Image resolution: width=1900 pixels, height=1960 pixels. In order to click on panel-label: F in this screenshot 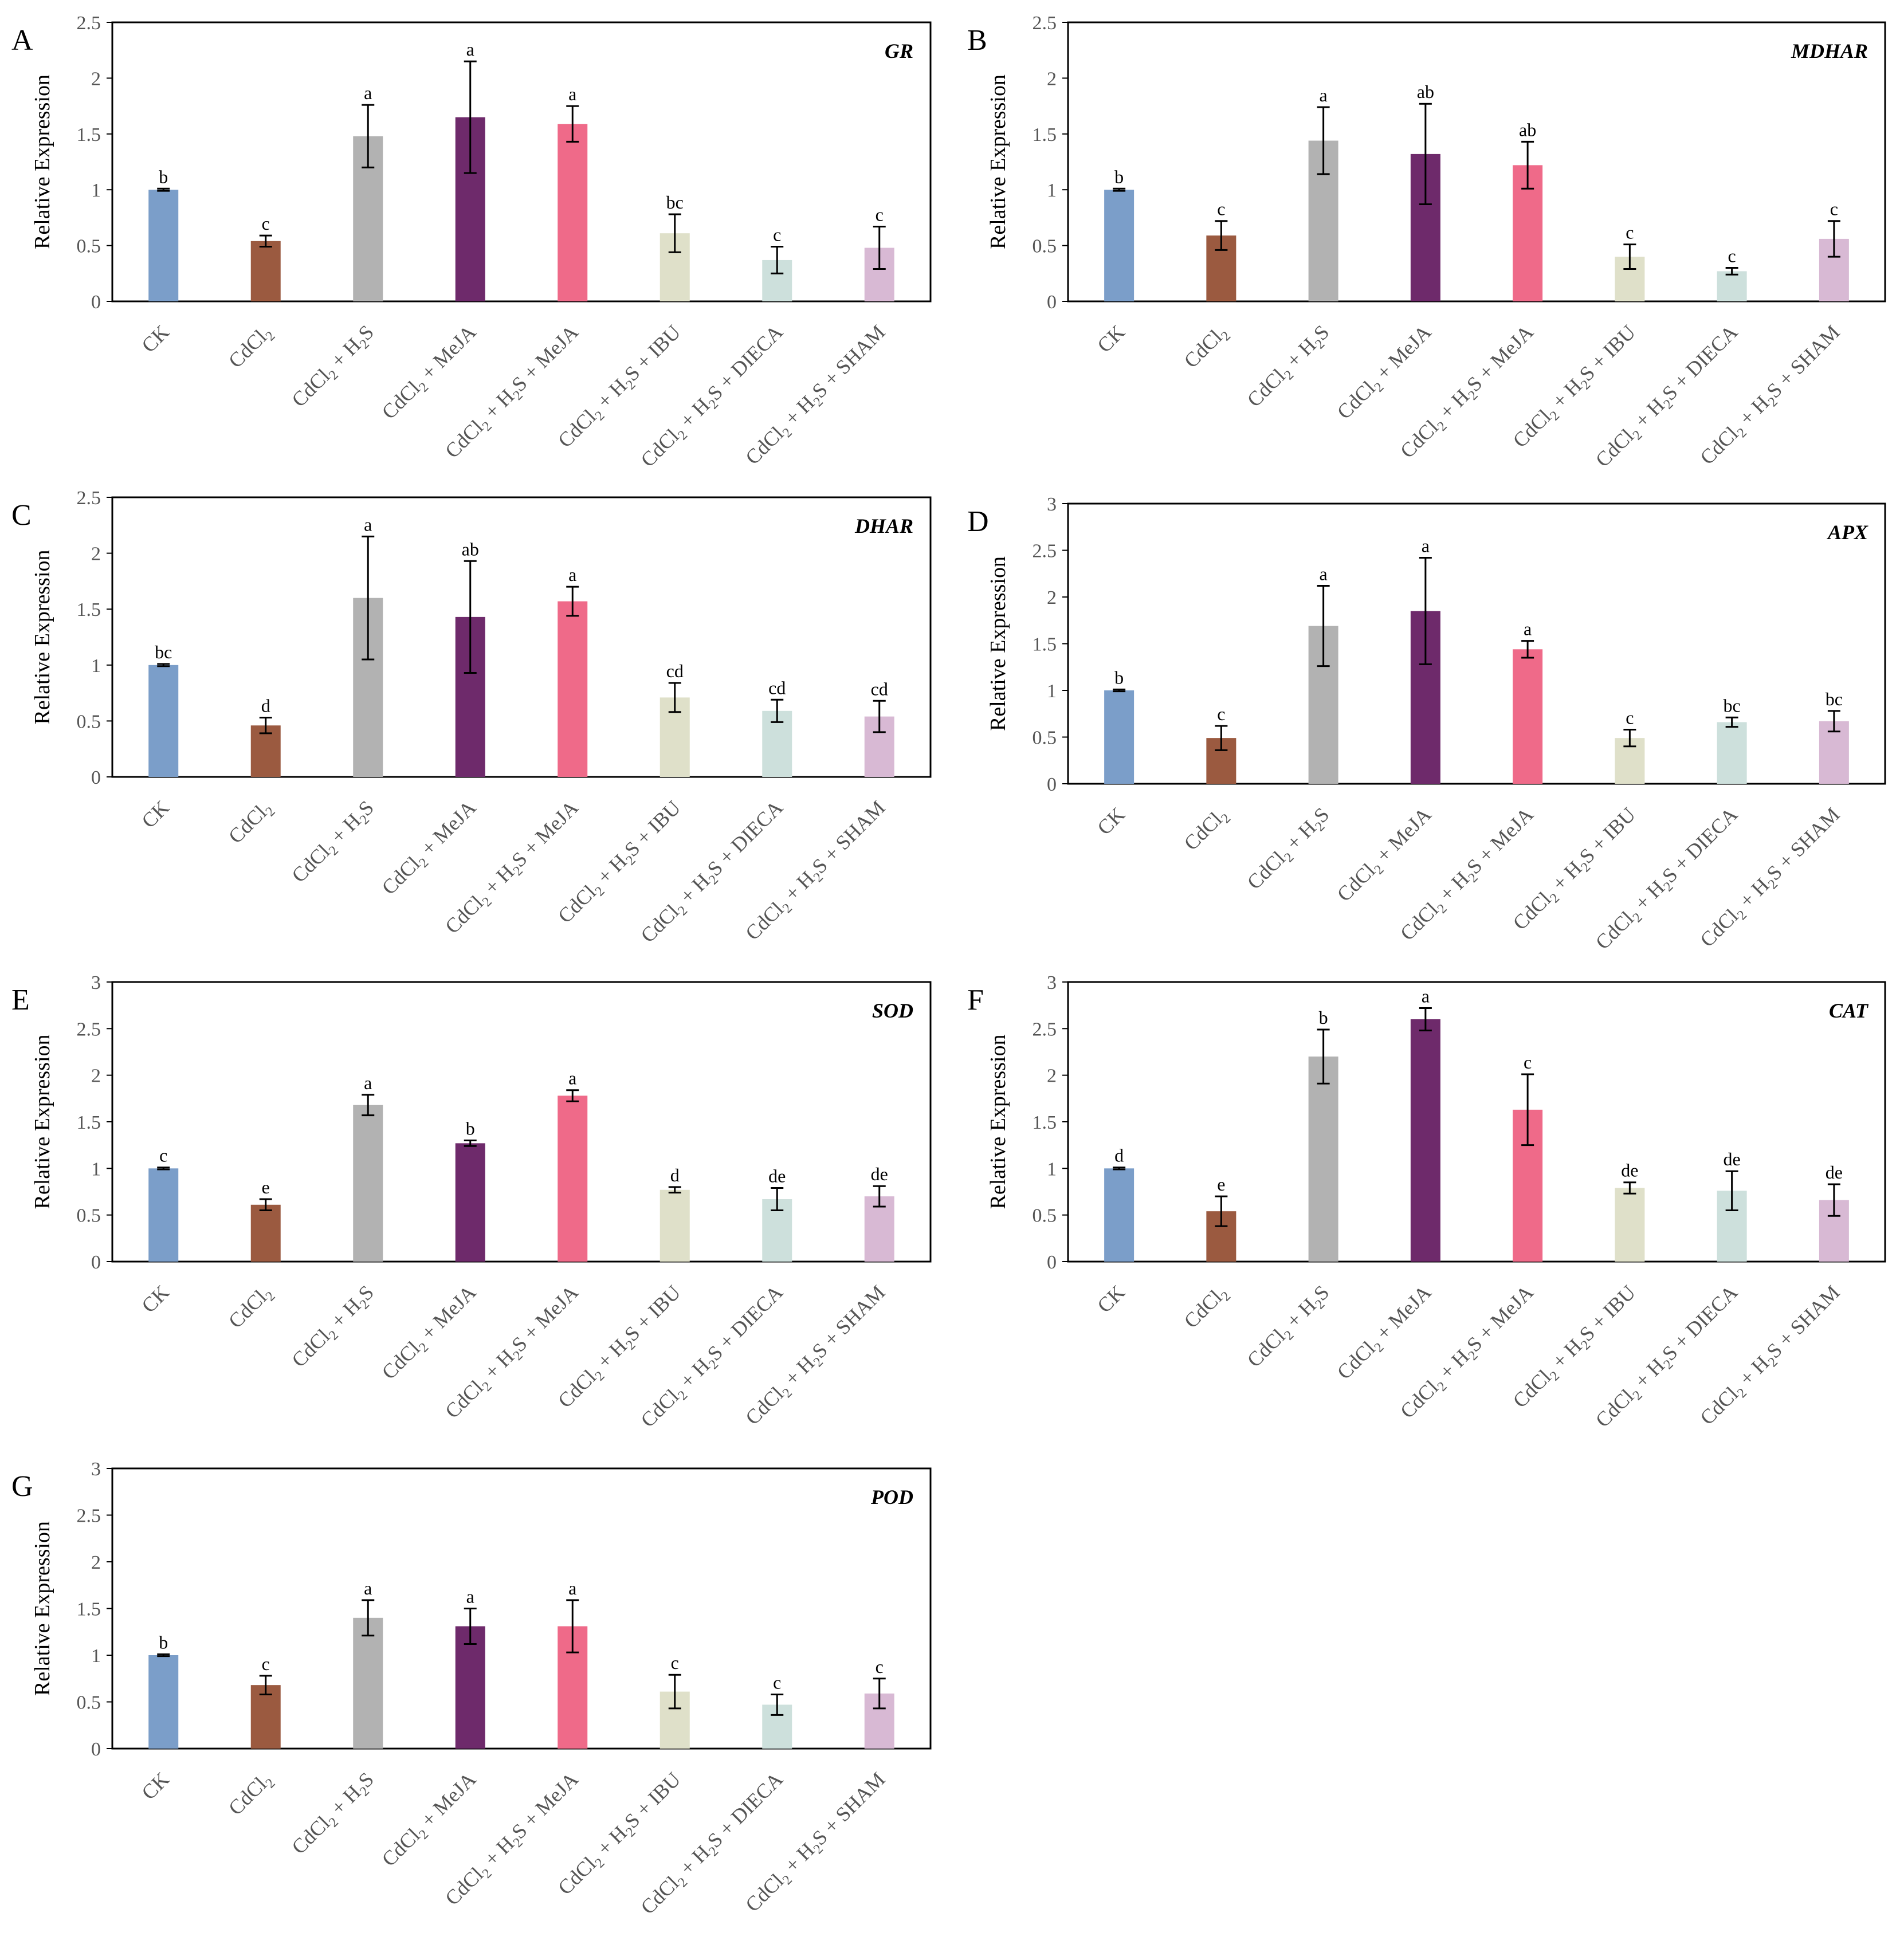, I will do `click(975, 1000)`.